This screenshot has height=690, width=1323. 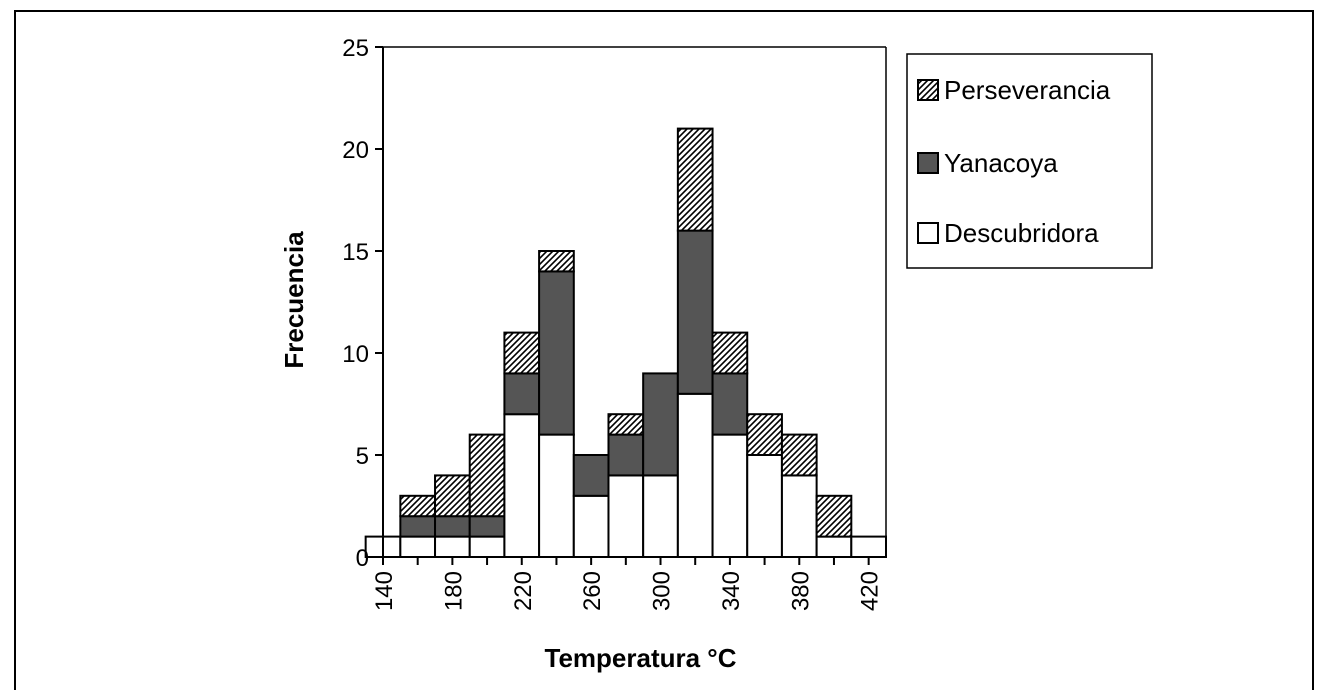 I want to click on y-tick-label: 20, so click(x=355, y=150).